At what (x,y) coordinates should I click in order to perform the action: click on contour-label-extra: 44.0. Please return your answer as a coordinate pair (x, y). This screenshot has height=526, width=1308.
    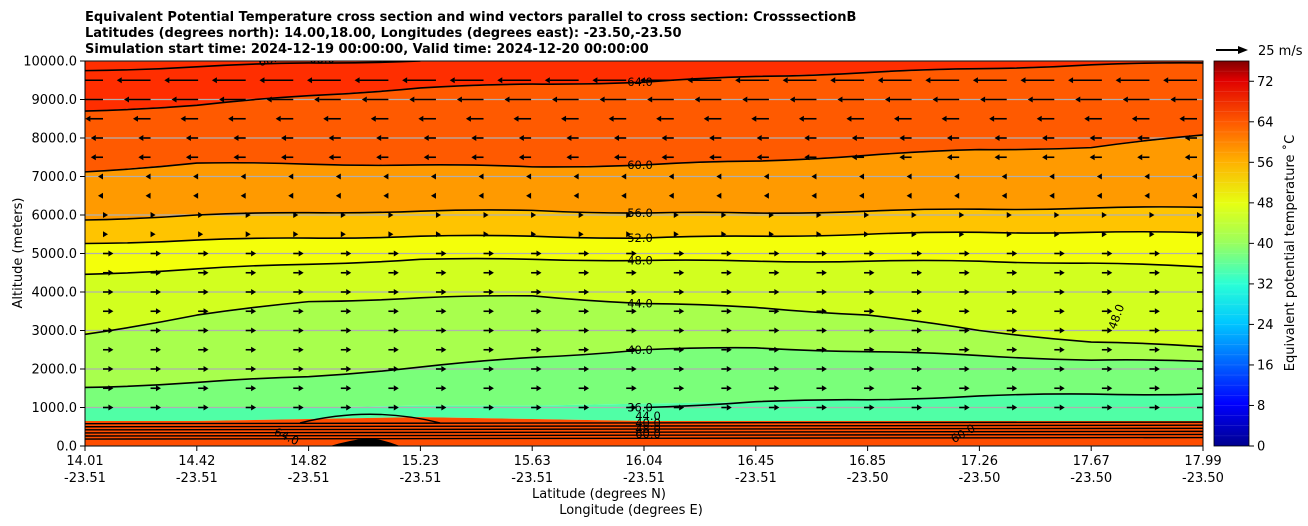
    Looking at the image, I should click on (648, 416).